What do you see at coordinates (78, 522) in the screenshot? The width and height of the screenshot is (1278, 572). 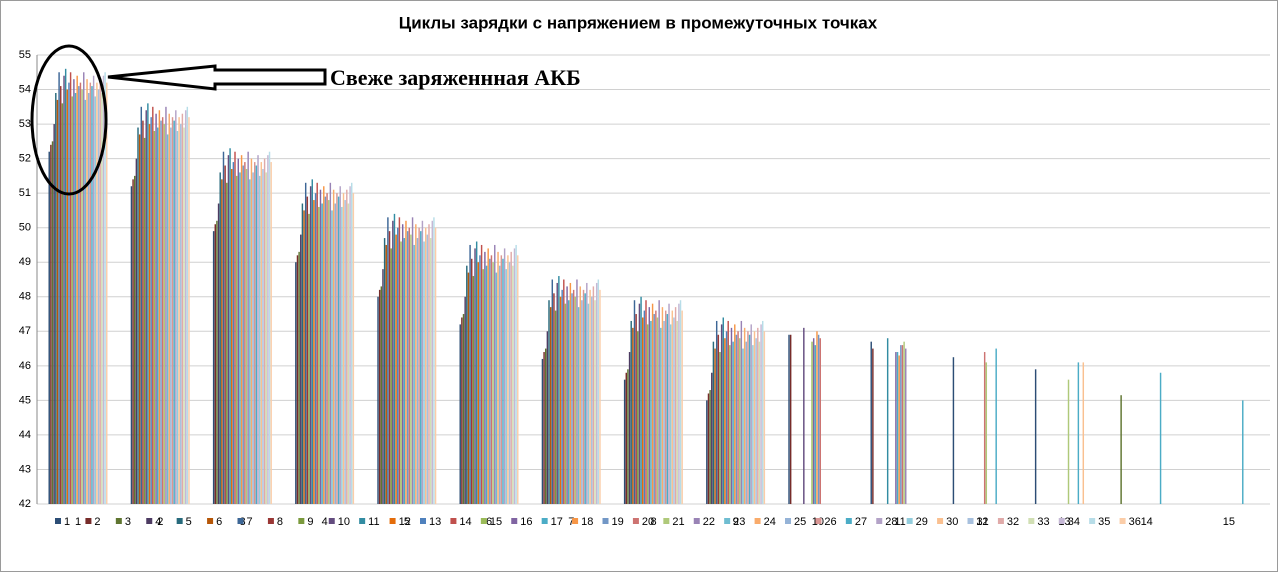 I see `x-tick-label: 1` at bounding box center [78, 522].